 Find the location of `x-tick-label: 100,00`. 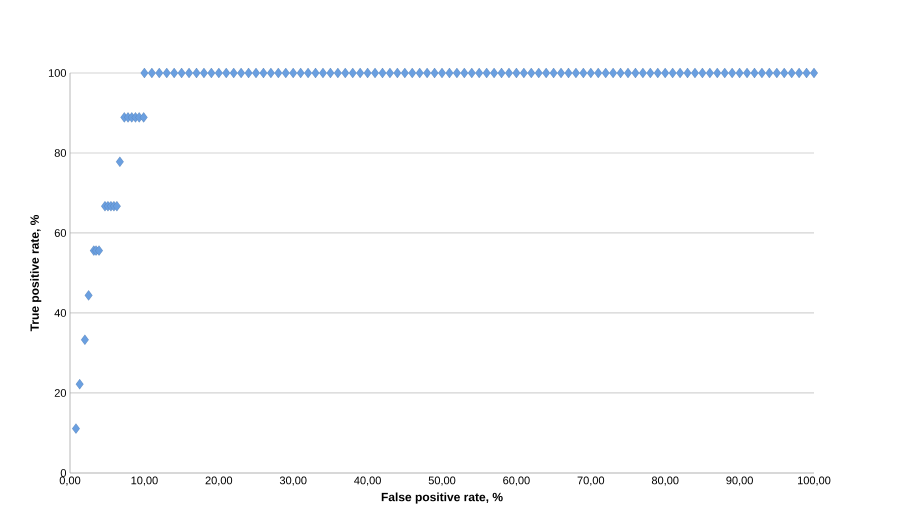

x-tick-label: 100,00 is located at coordinates (814, 481).